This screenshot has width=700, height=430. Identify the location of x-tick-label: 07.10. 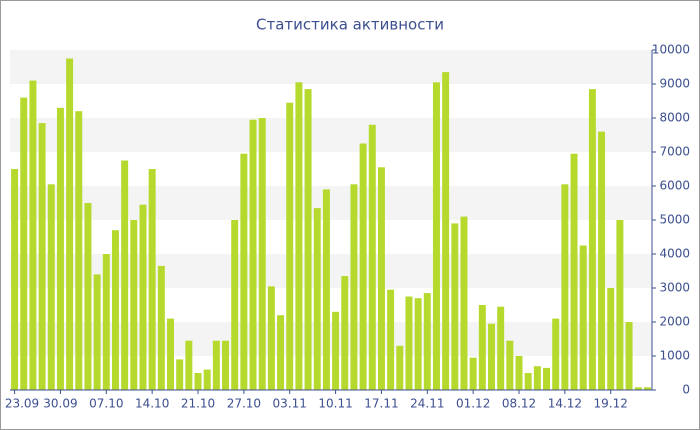
(106, 404).